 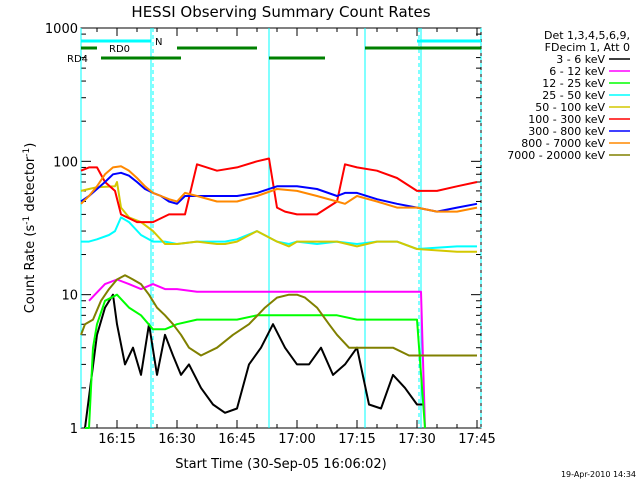 What do you see at coordinates (577, 71) in the screenshot?
I see `legend-entry-label: 6 - 12 keV` at bounding box center [577, 71].